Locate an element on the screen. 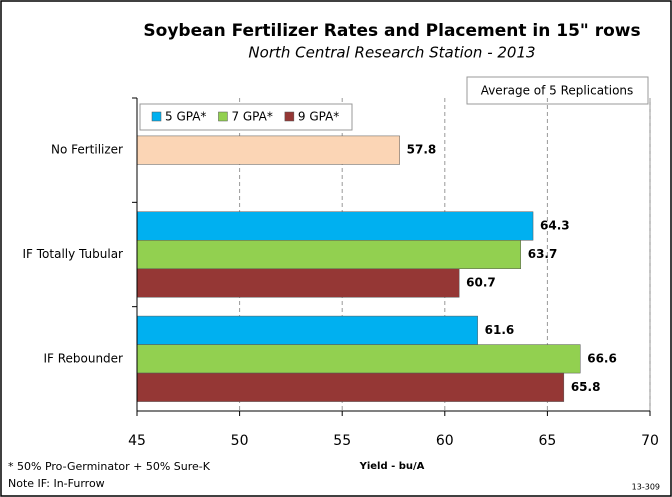 The image size is (672, 497). legend-label: 9 GPA* is located at coordinates (318, 117).